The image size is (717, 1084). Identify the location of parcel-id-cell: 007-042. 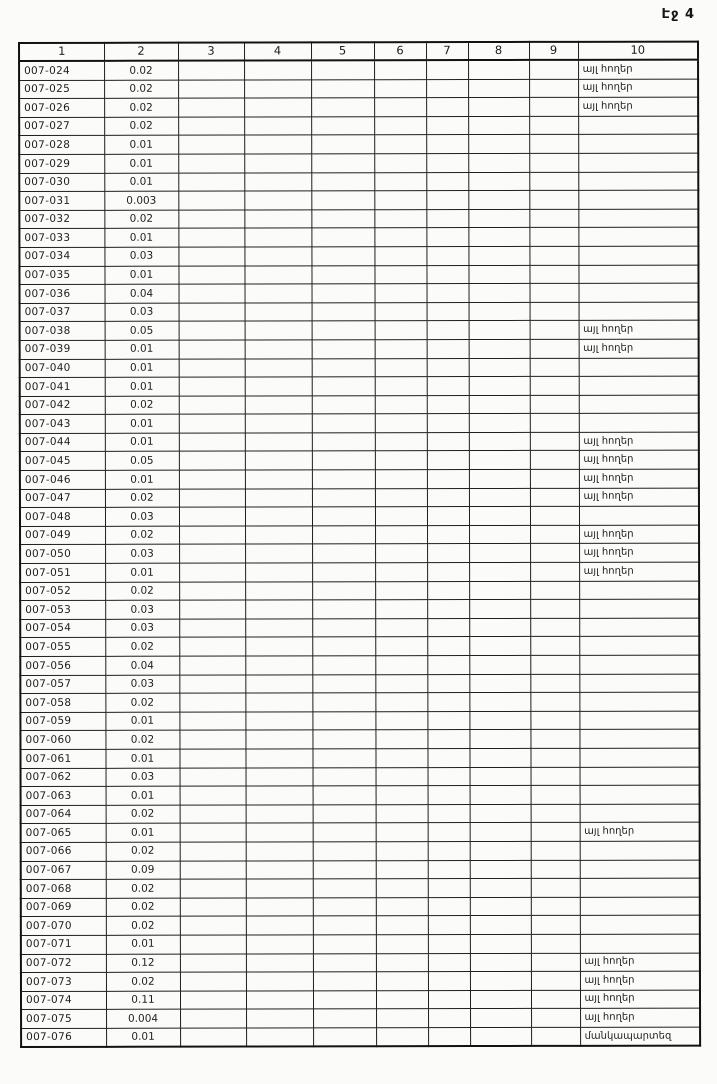
(62, 405).